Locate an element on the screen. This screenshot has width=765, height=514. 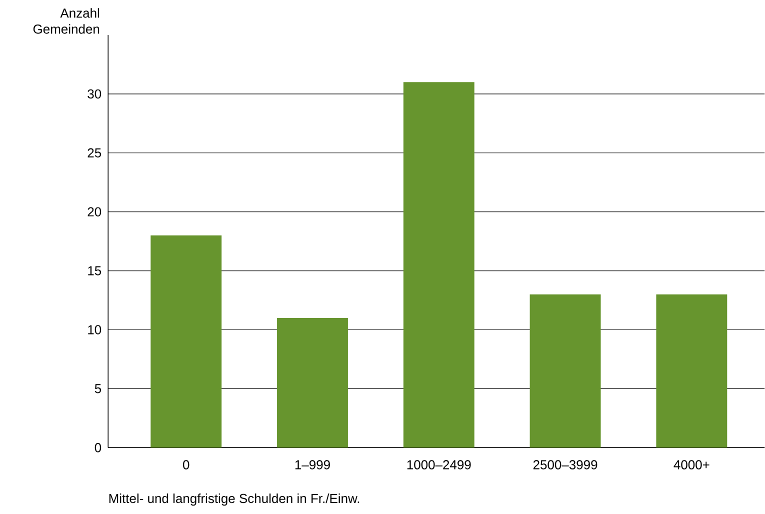
x-tick-label: 0 is located at coordinates (186, 465).